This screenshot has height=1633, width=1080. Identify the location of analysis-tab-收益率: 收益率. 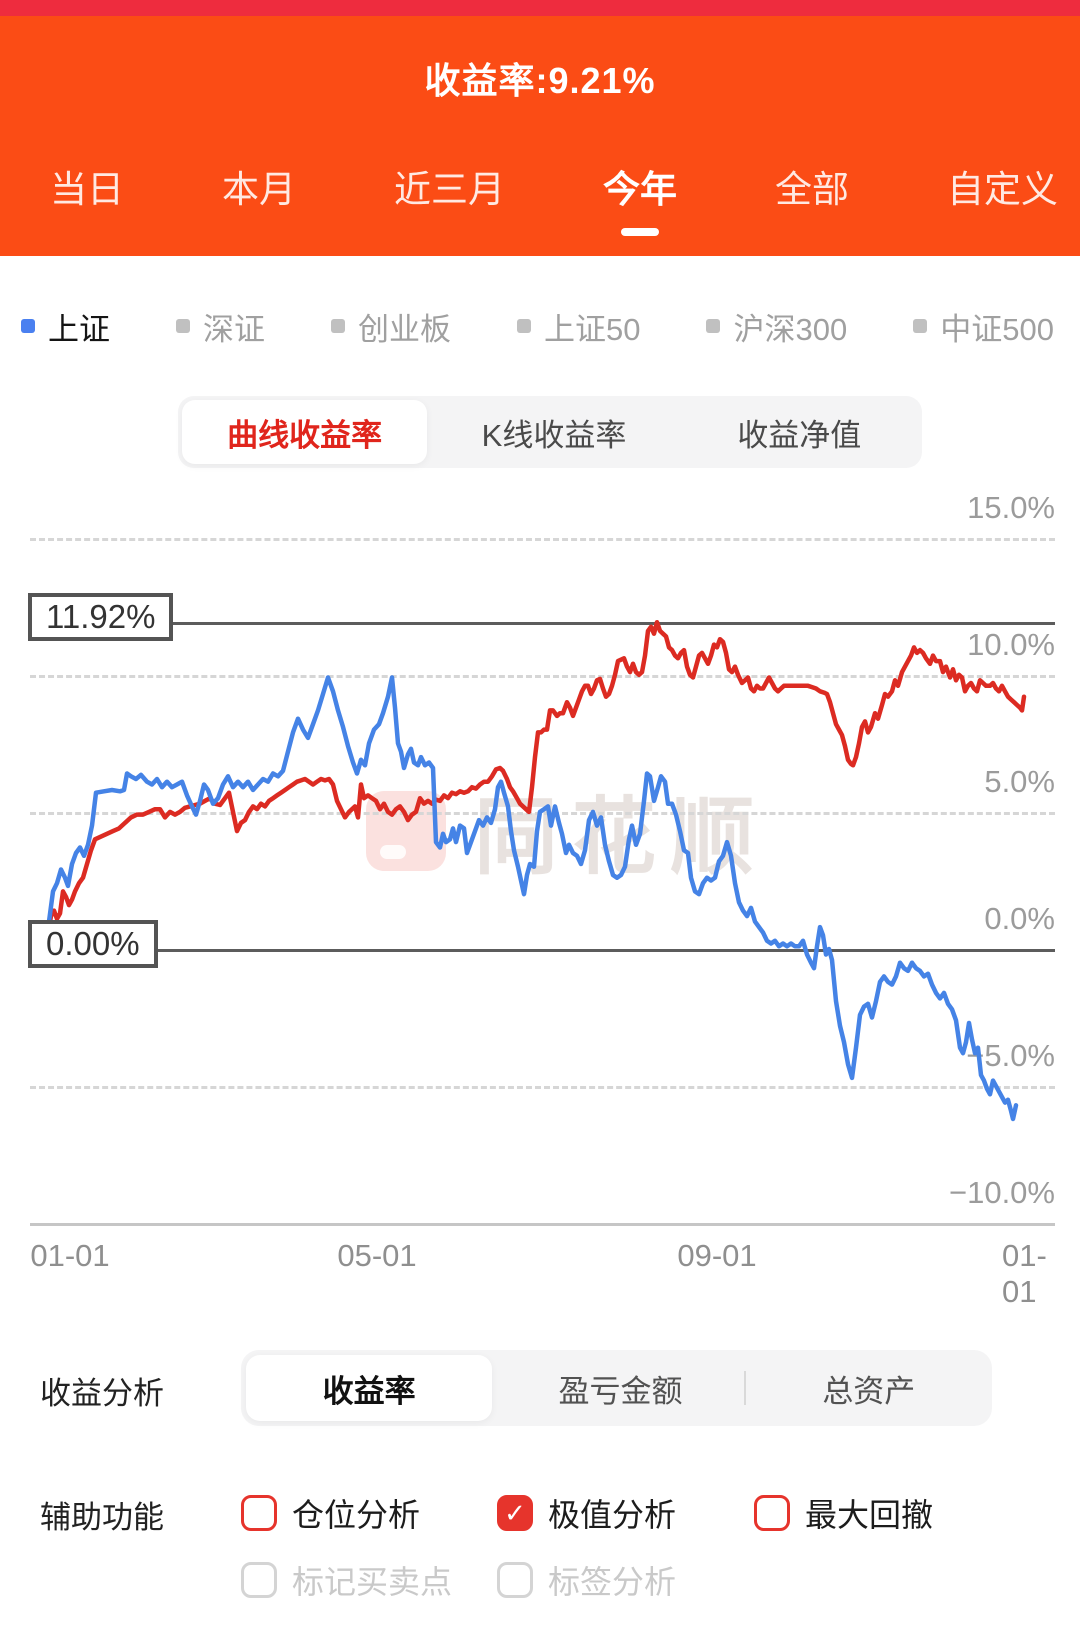
(369, 1388).